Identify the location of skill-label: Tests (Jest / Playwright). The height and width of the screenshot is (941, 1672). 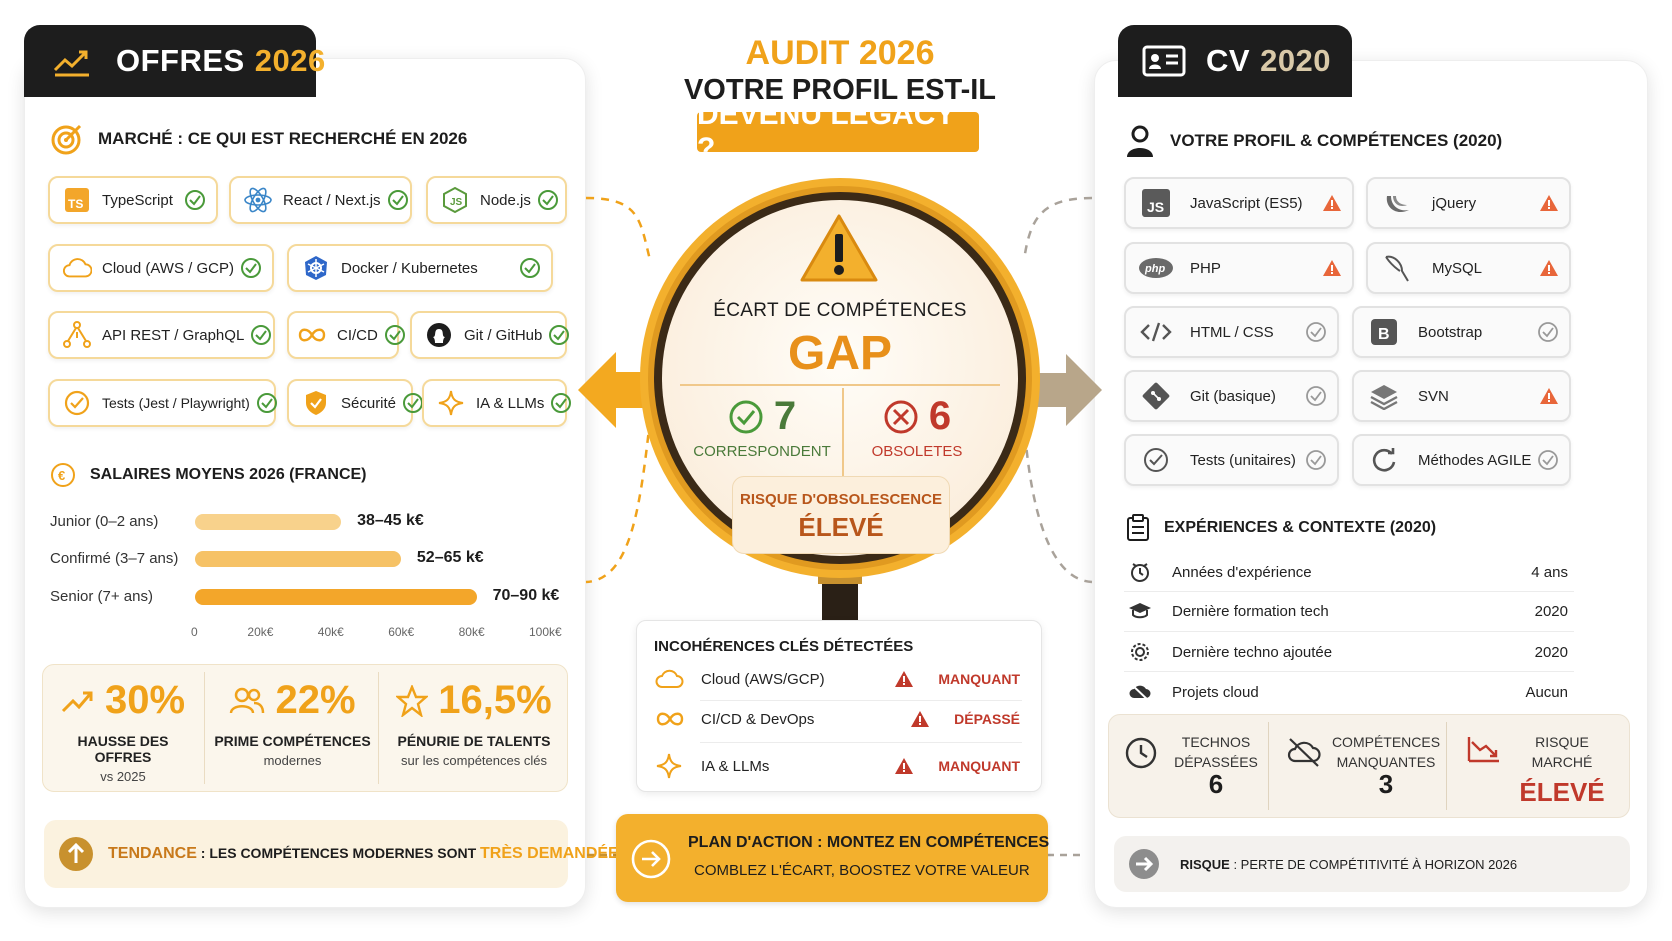
(176, 403).